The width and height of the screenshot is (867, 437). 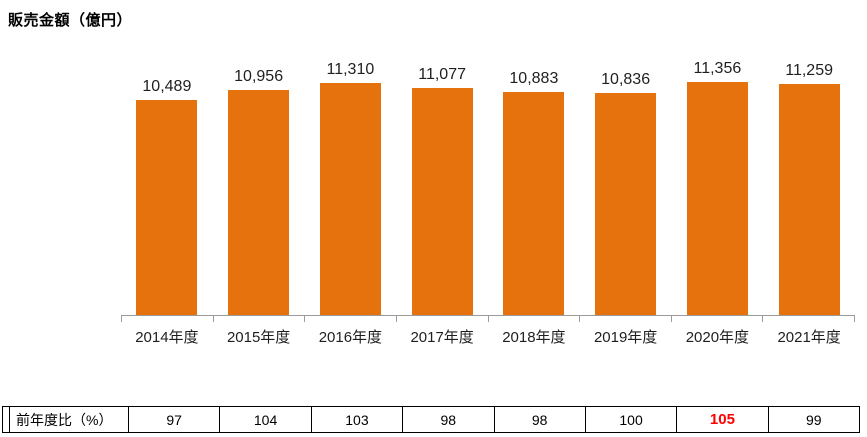 What do you see at coordinates (809, 337) in the screenshot?
I see `category-label: 2021年度` at bounding box center [809, 337].